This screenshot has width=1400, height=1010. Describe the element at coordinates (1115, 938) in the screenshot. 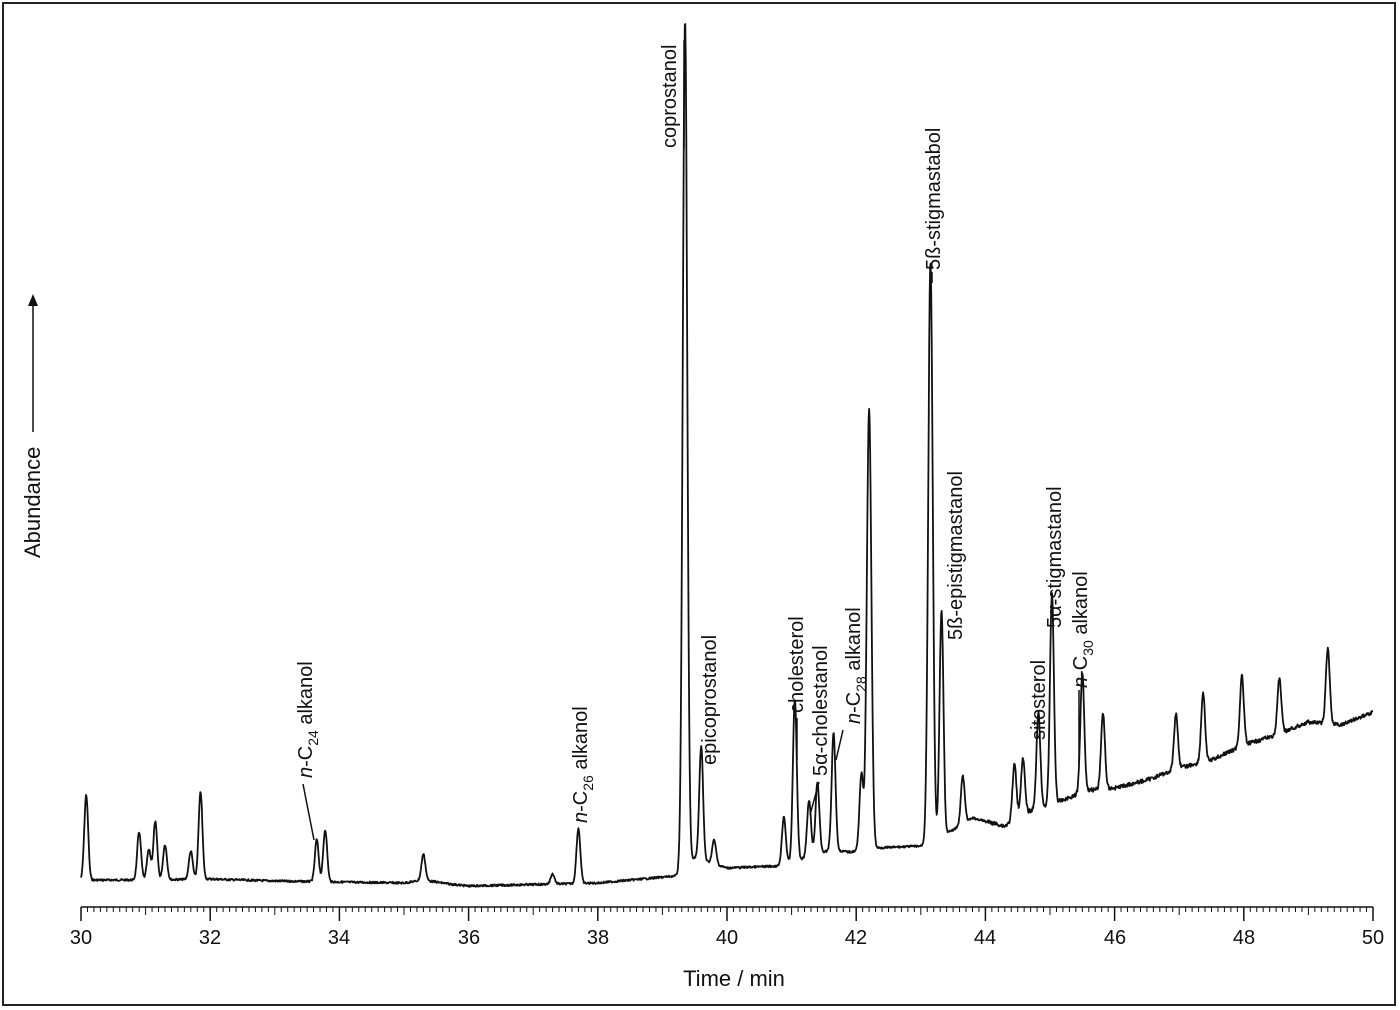

I see `tick-label-46: 46` at that location.